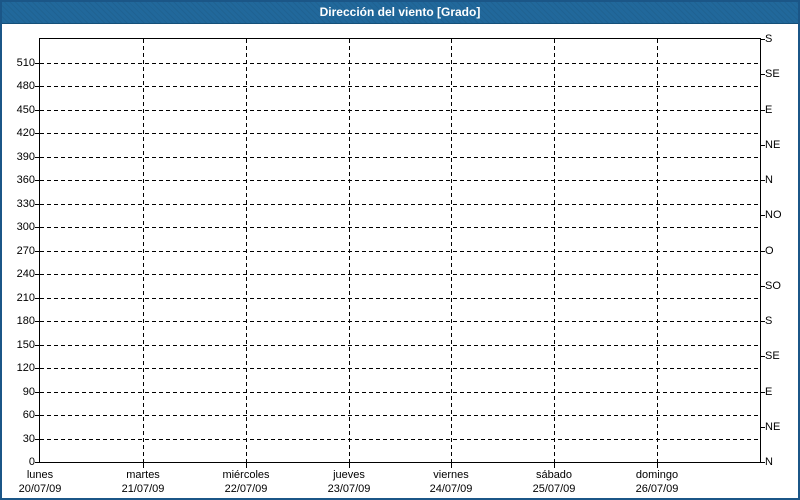 This screenshot has width=800, height=500. What do you see at coordinates (769, 250) in the screenshot?
I see `y-axis-label-right: O` at bounding box center [769, 250].